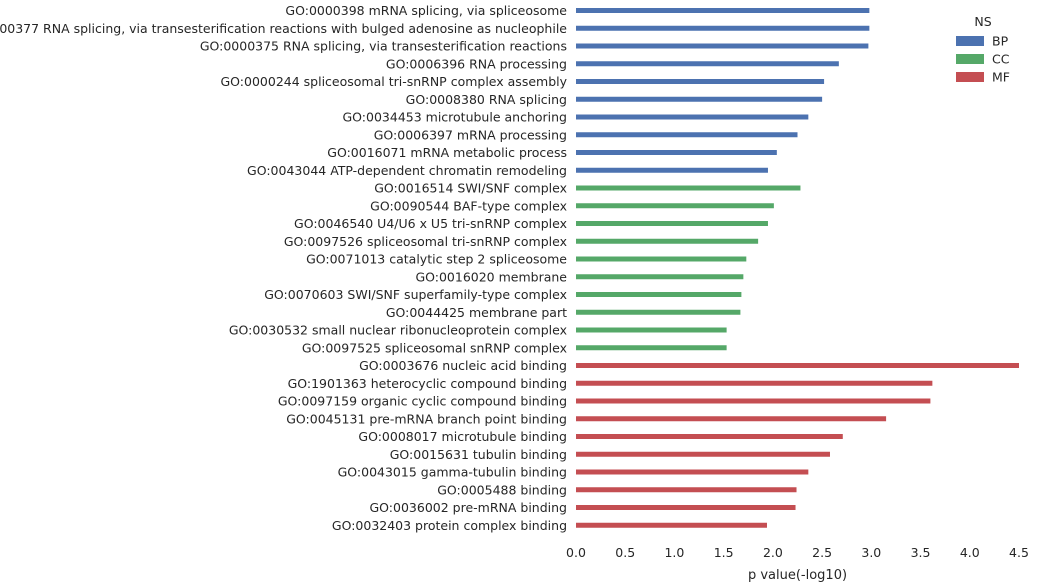 The width and height of the screenshot is (1039, 587). I want to click on category-label: GO:0044425 membrane part, so click(476, 312).